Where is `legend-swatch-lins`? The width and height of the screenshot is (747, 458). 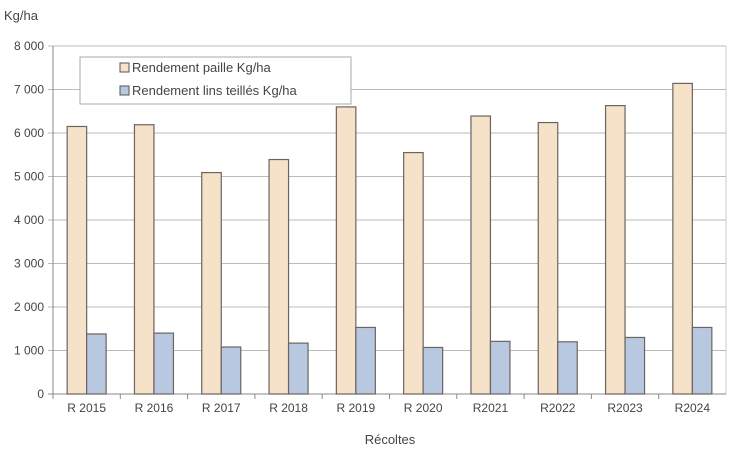
legend-swatch-lins is located at coordinates (124, 90).